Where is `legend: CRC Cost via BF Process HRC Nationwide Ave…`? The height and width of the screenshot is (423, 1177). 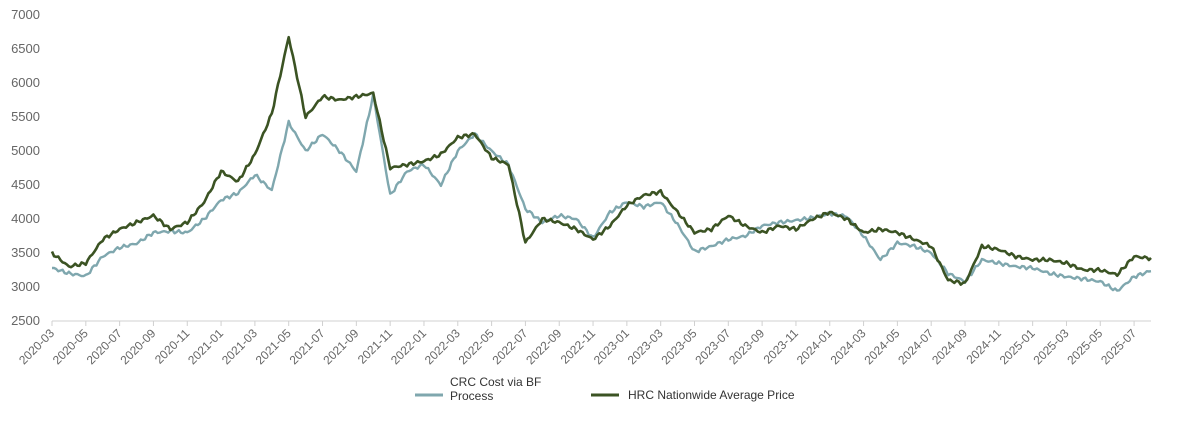 legend: CRC Cost via BF Process HRC Nationwide Ave… is located at coordinates (605, 389).